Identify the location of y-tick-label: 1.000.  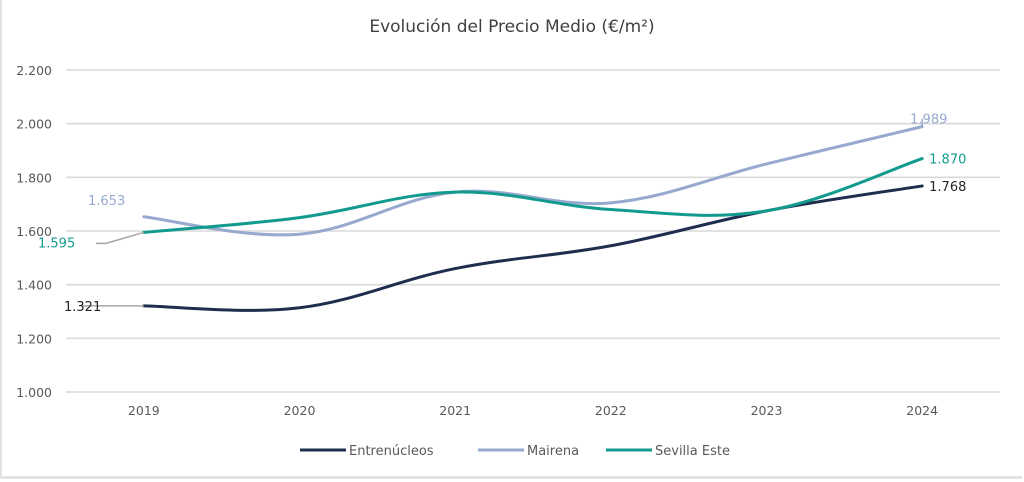
(34, 392).